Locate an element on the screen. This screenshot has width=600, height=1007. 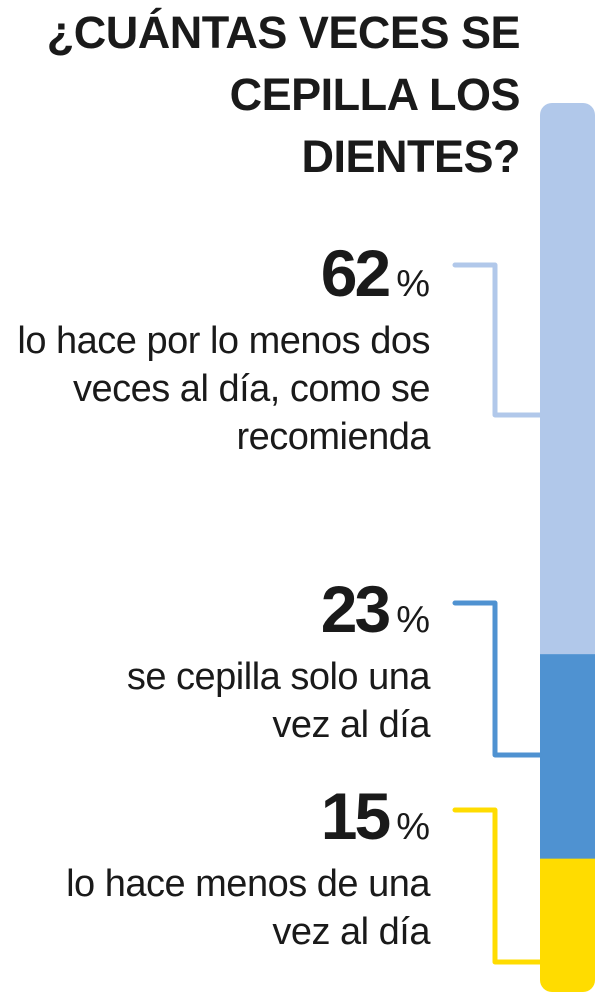
label-block-2: 15% lo hace menos de una vez al día is located at coordinates (215, 869).